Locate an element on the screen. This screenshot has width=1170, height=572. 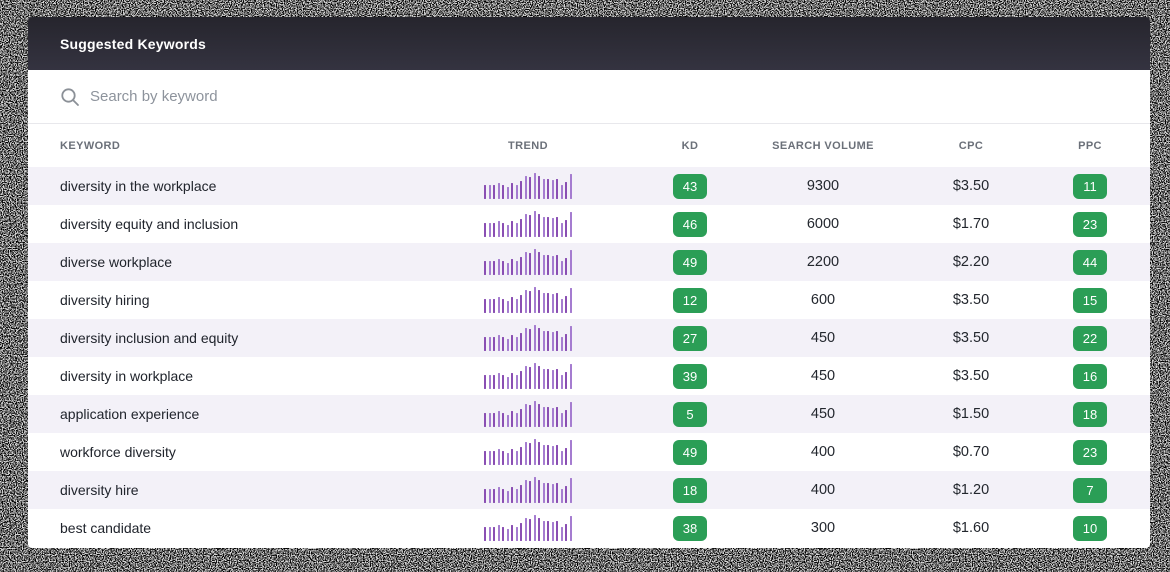
kd-badge: 46 is located at coordinates (690, 224).